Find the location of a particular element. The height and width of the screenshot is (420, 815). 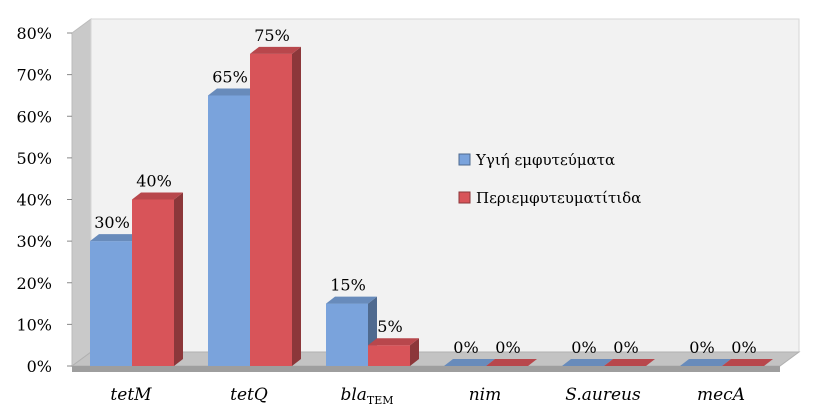

y-tick-label: 70% is located at coordinates (34, 75).